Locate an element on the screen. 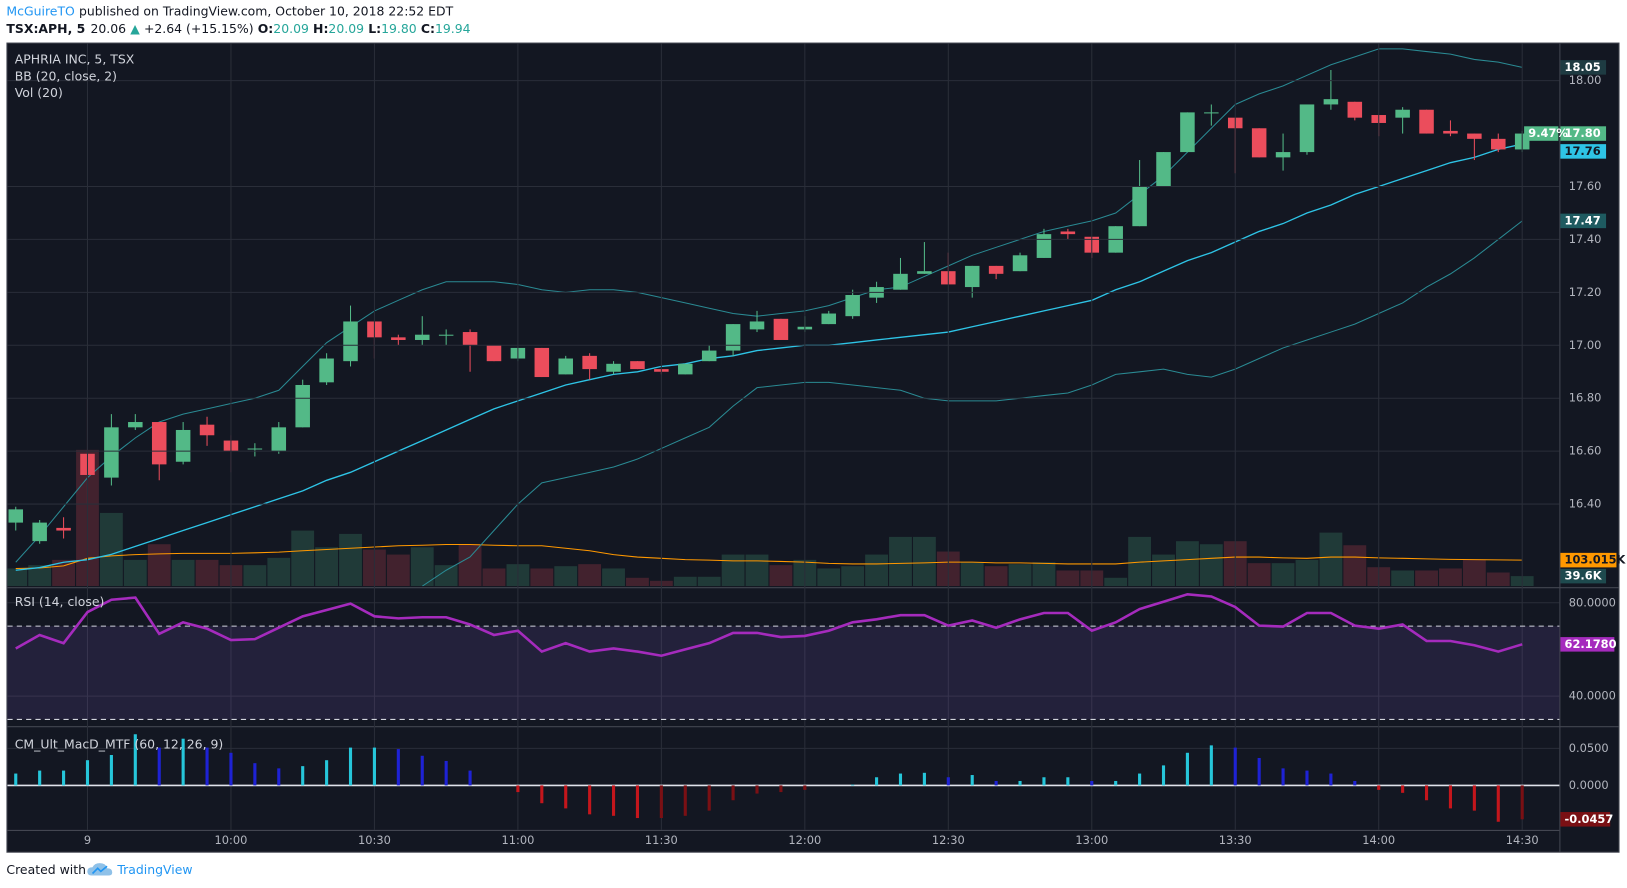  y-tick-label: 18.00 is located at coordinates (1585, 80).